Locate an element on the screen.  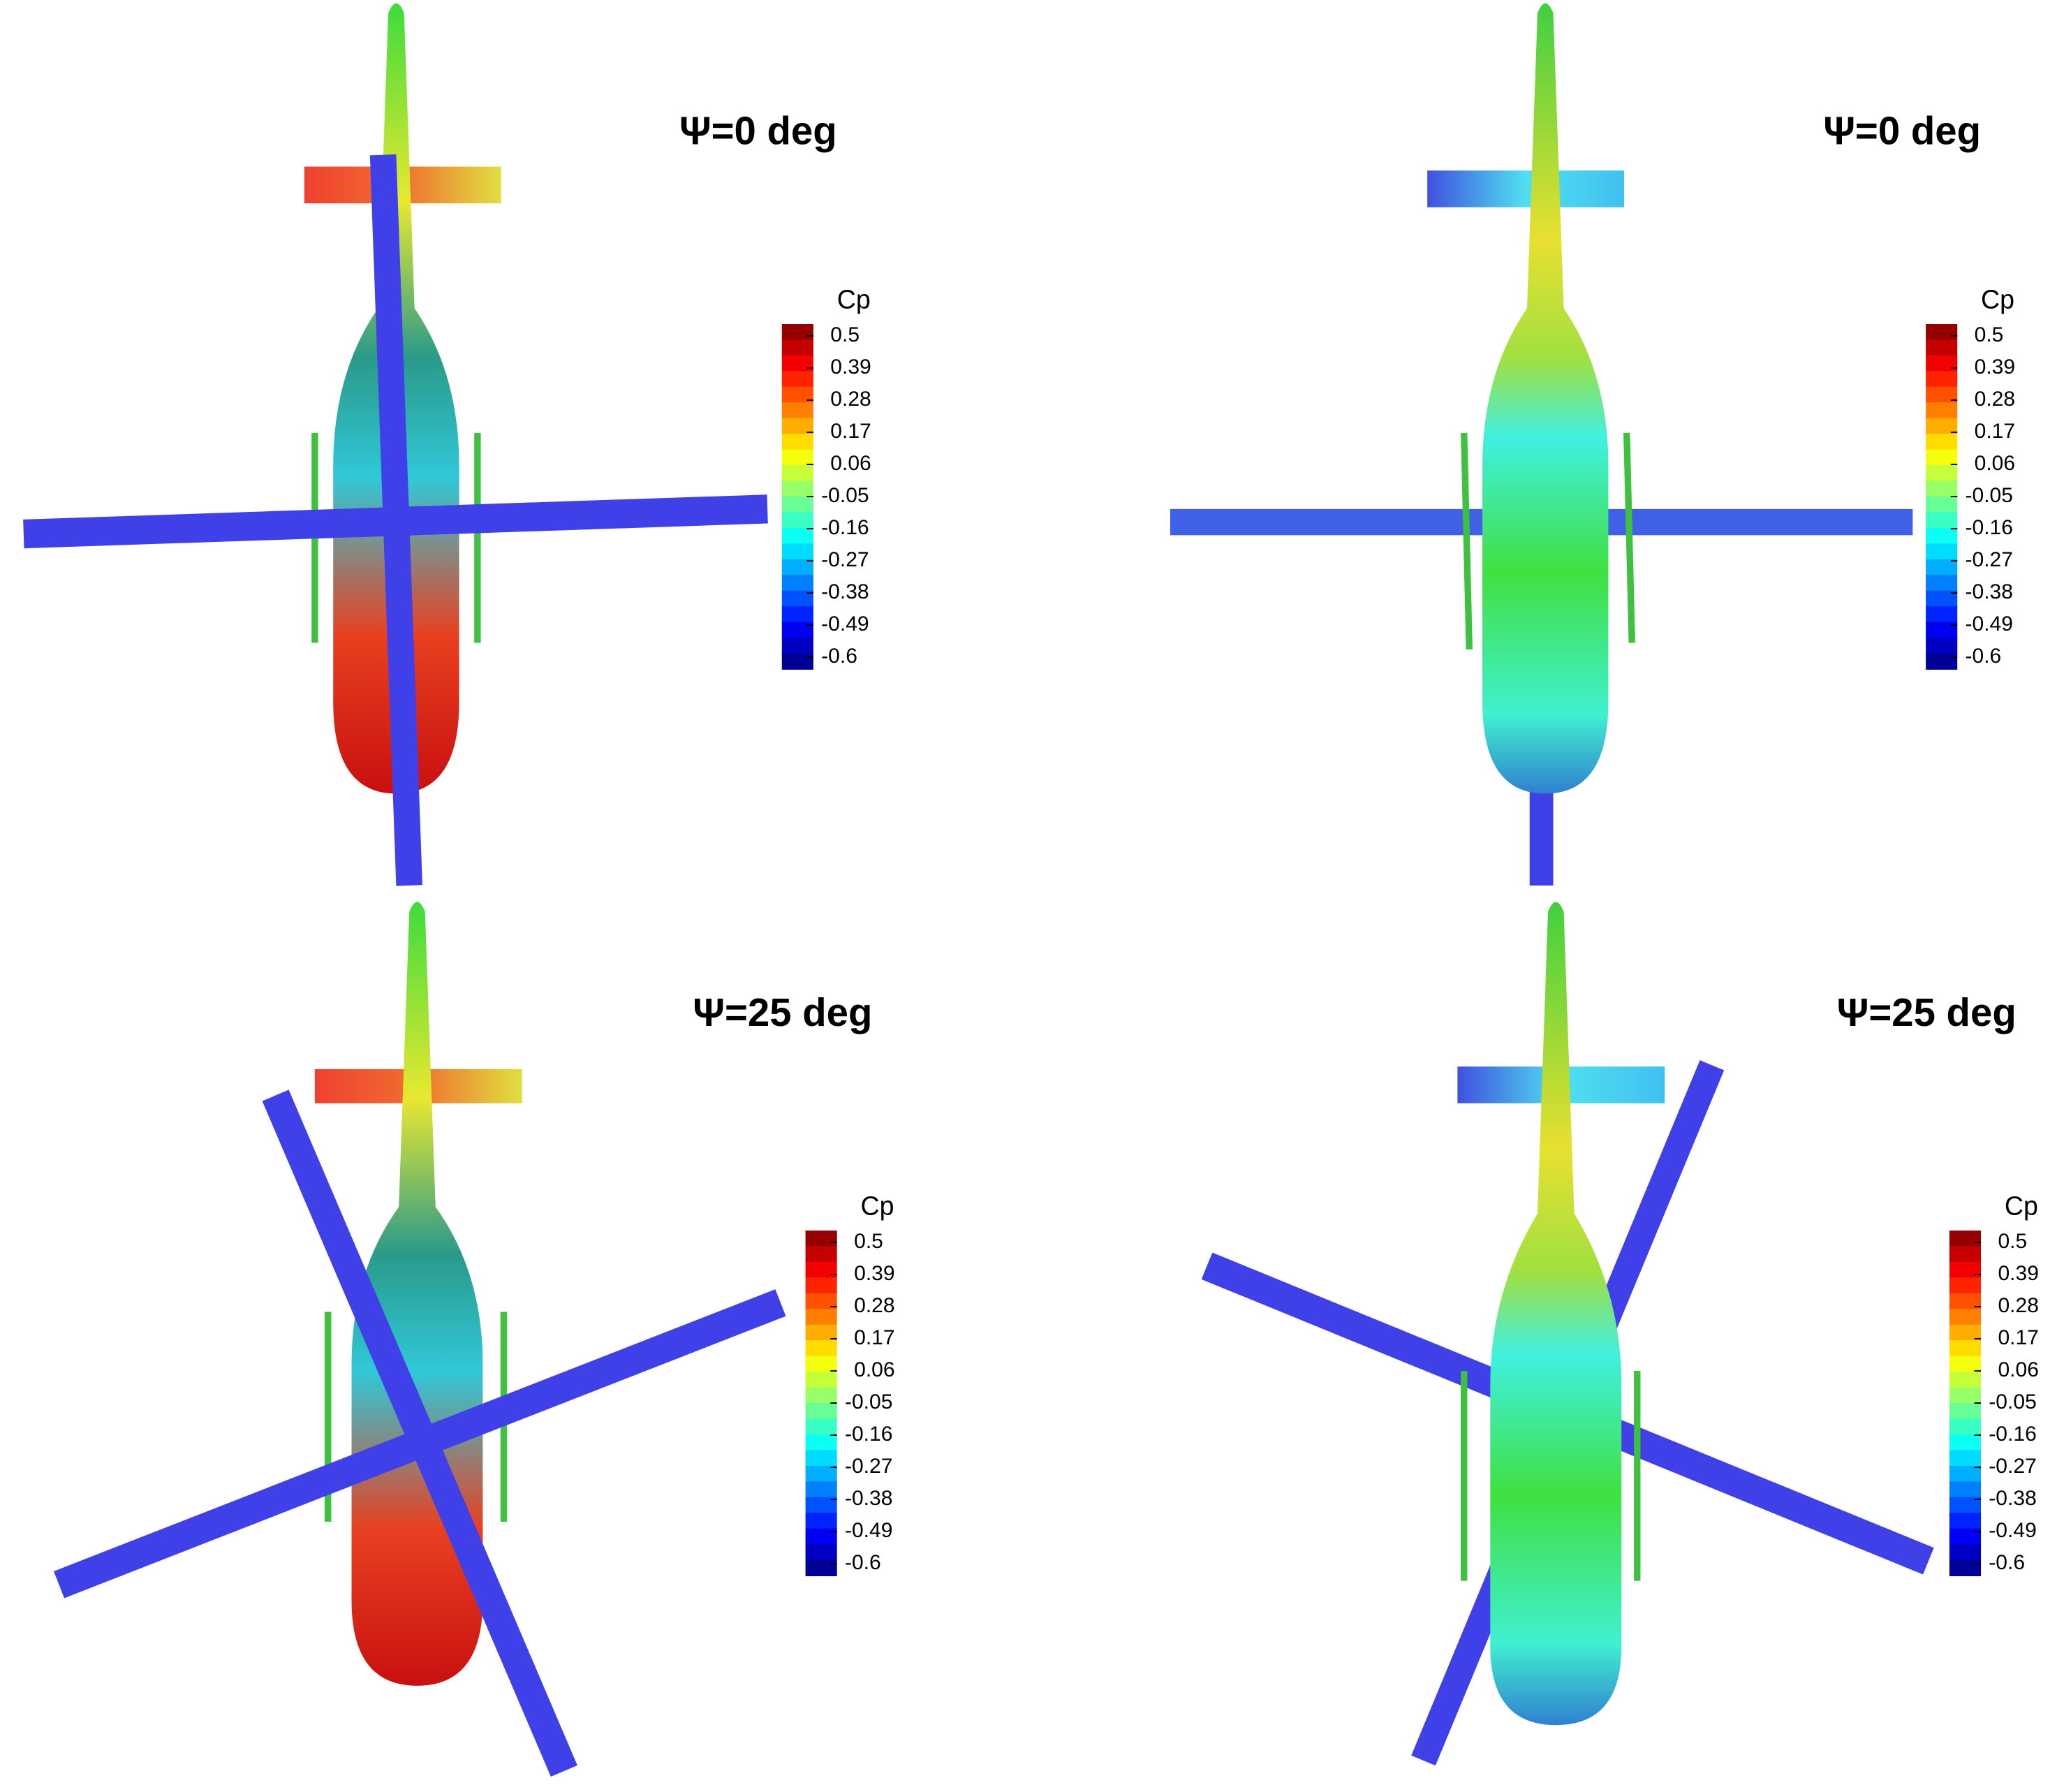
colorbar-tick-label: 0.5 is located at coordinates (845, 334).